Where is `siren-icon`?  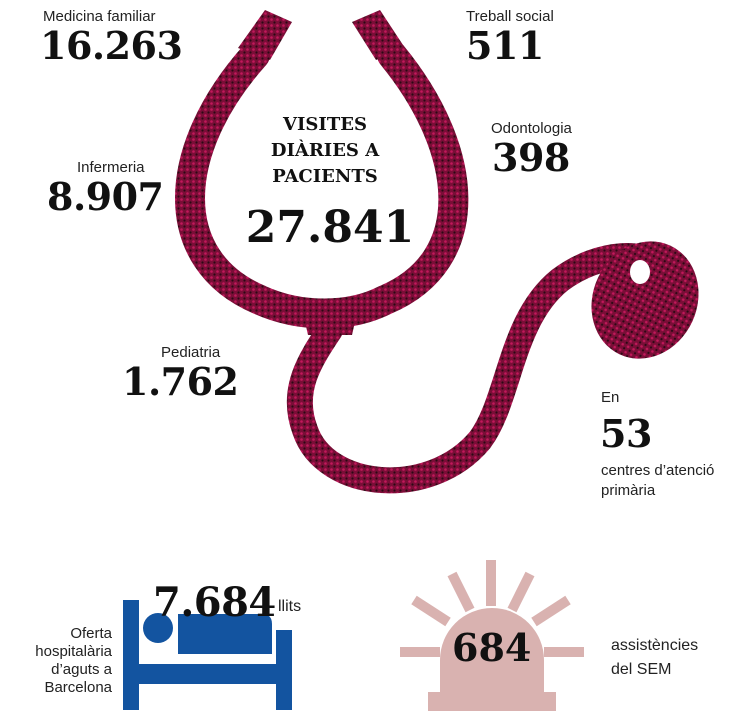 siren-icon is located at coordinates (492, 635).